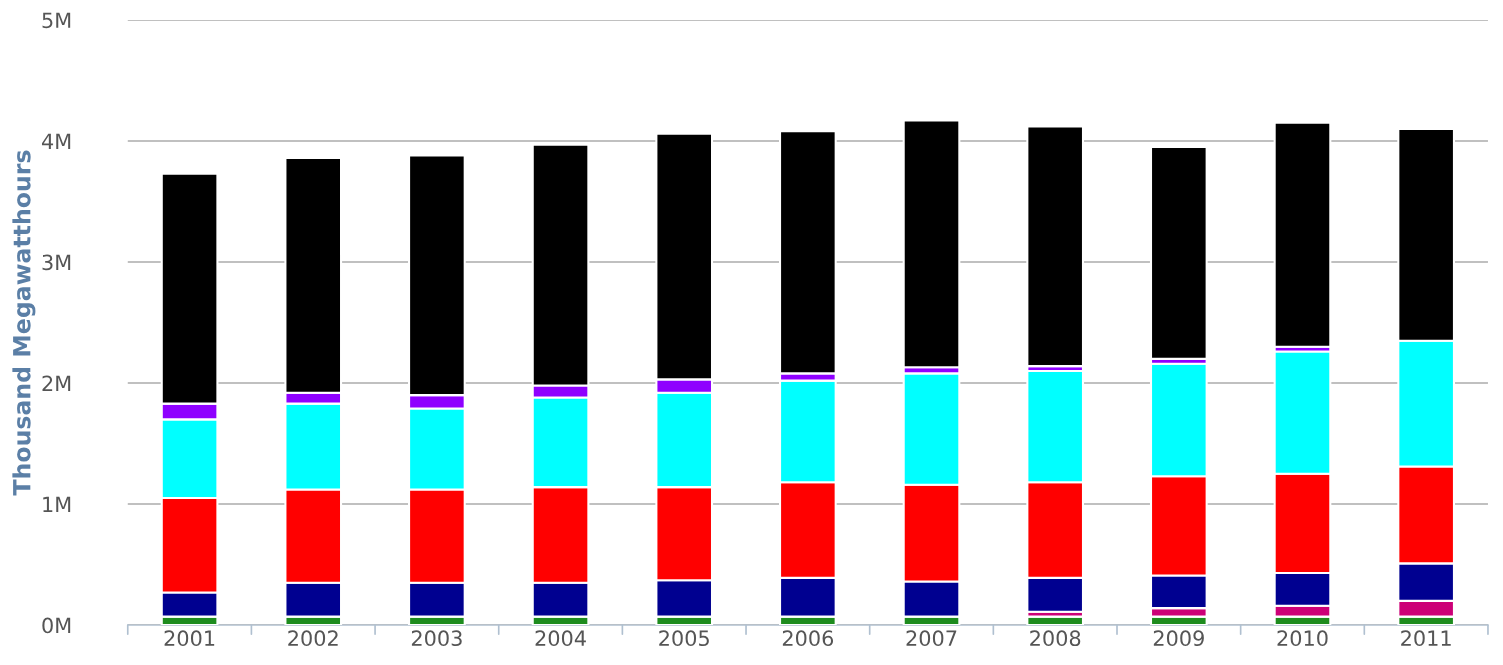 The image size is (1503, 665). What do you see at coordinates (56, 141) in the screenshot?
I see `y-tick-label: 4M` at bounding box center [56, 141].